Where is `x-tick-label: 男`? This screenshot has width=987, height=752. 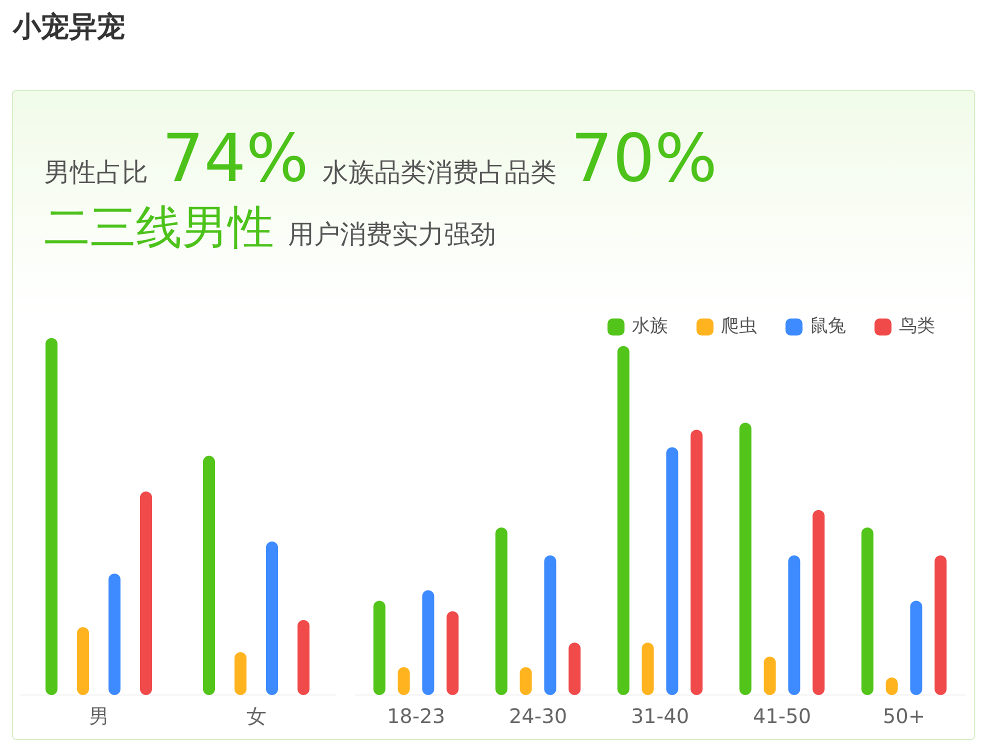 x-tick-label: 男 is located at coordinates (98, 716).